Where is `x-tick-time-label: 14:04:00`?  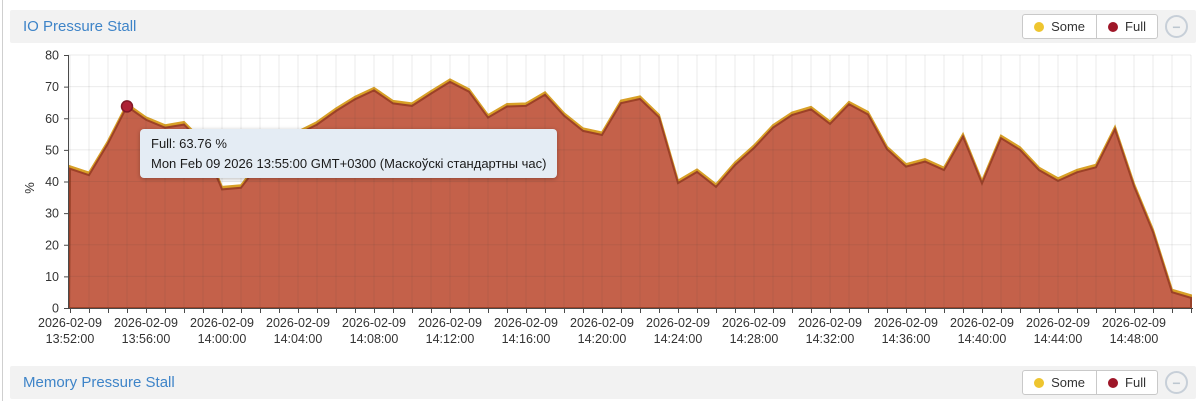
x-tick-time-label: 14:04:00 is located at coordinates (298, 339).